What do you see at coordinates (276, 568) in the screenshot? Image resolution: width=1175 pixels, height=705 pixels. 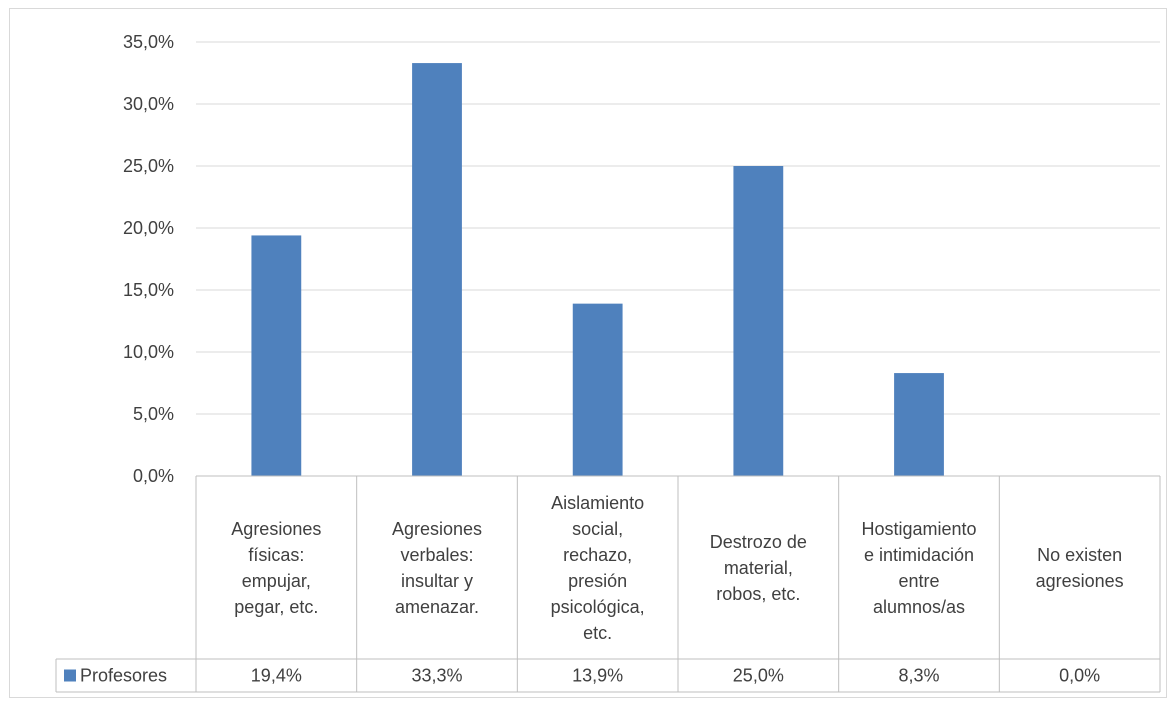 I see `category-label: Agresiones físicas: empujar, pegar, etc.` at bounding box center [276, 568].